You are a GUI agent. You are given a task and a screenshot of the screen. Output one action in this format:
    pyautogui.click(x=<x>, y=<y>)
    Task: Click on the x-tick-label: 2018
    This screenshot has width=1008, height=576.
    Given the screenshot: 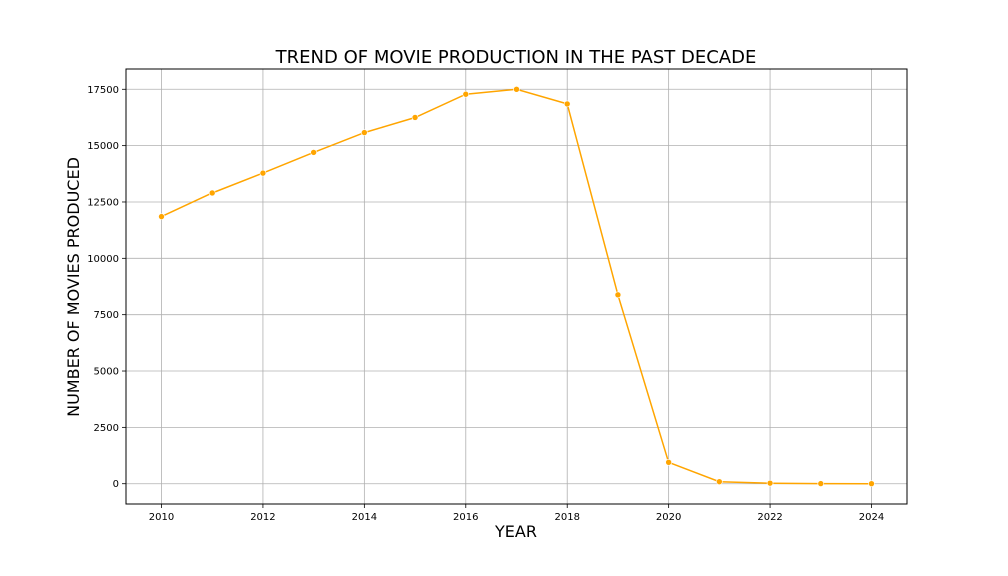 What is the action you would take?
    pyautogui.click(x=566, y=517)
    